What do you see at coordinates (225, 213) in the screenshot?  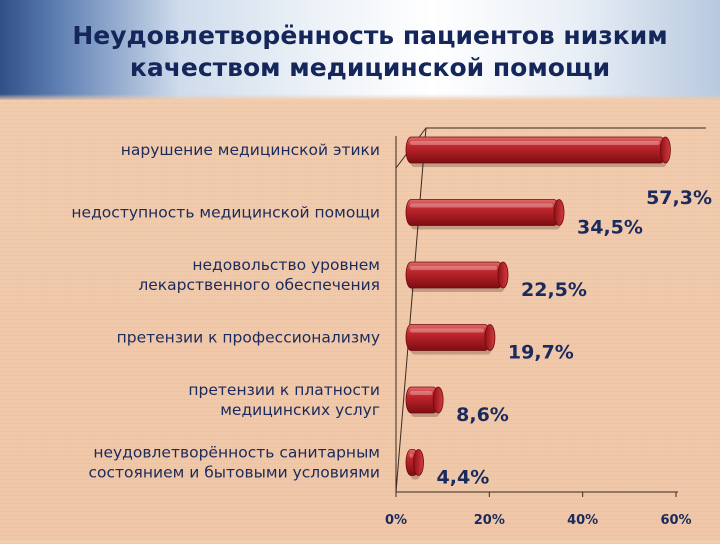 I see `category-label: недоступность медицинской помощи` at bounding box center [225, 213].